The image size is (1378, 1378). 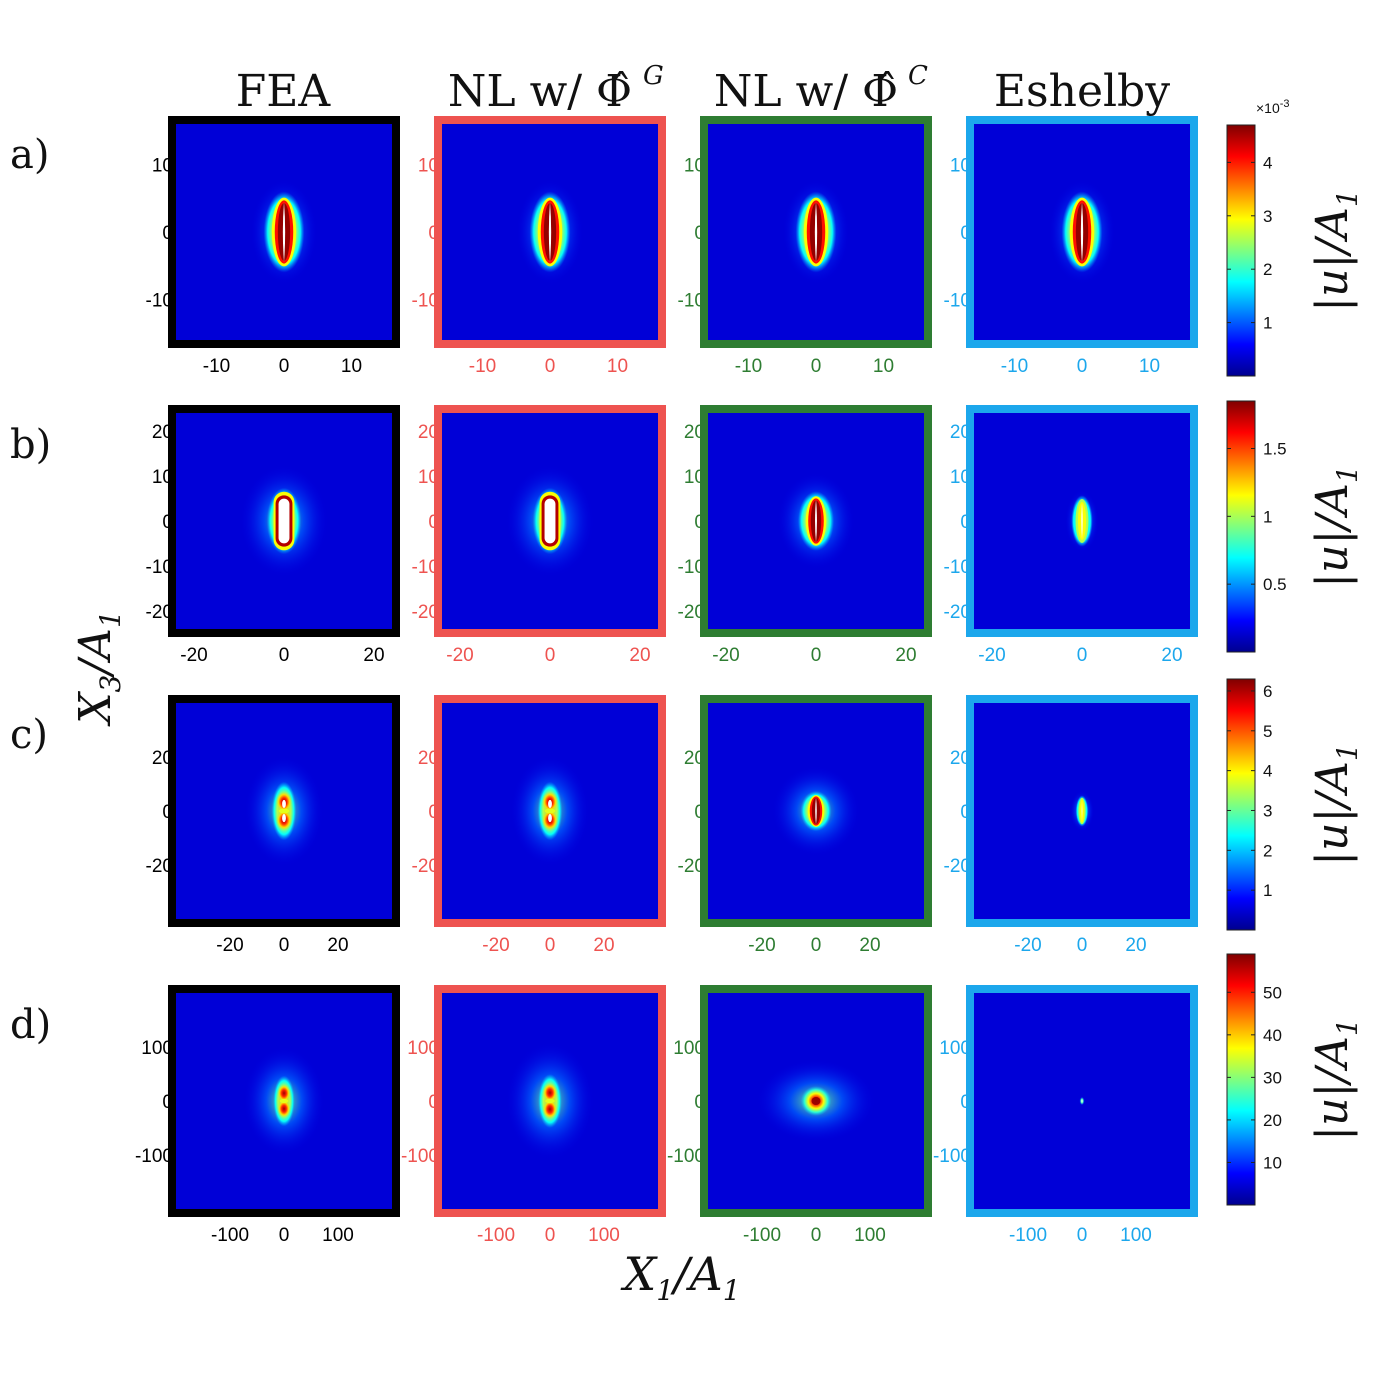 What do you see at coordinates (550, 1109) in the screenshot?
I see `field-lobe` at bounding box center [550, 1109].